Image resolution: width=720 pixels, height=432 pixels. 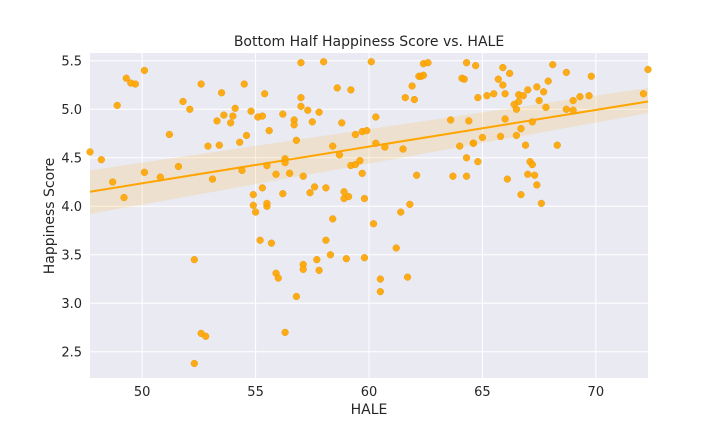 What do you see at coordinates (369, 410) in the screenshot?
I see `x-axis-label: HALE` at bounding box center [369, 410].